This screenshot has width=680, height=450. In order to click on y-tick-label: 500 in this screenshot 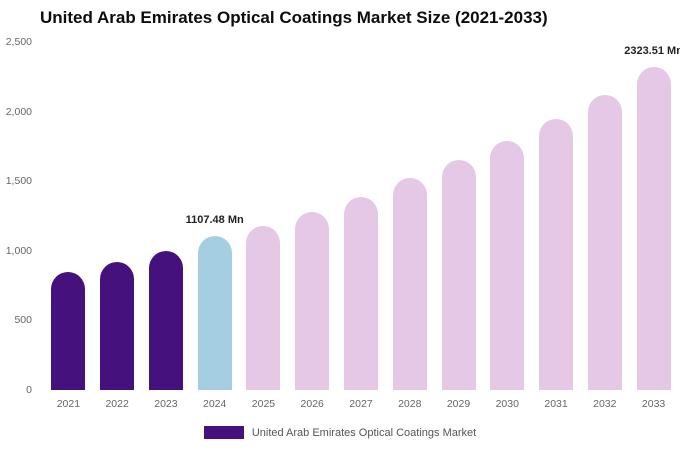, I will do `click(23, 320)`.